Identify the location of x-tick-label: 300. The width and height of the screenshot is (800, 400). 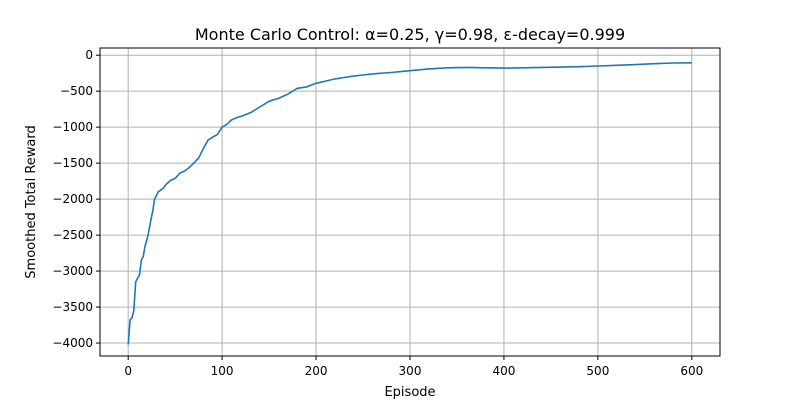
(410, 371).